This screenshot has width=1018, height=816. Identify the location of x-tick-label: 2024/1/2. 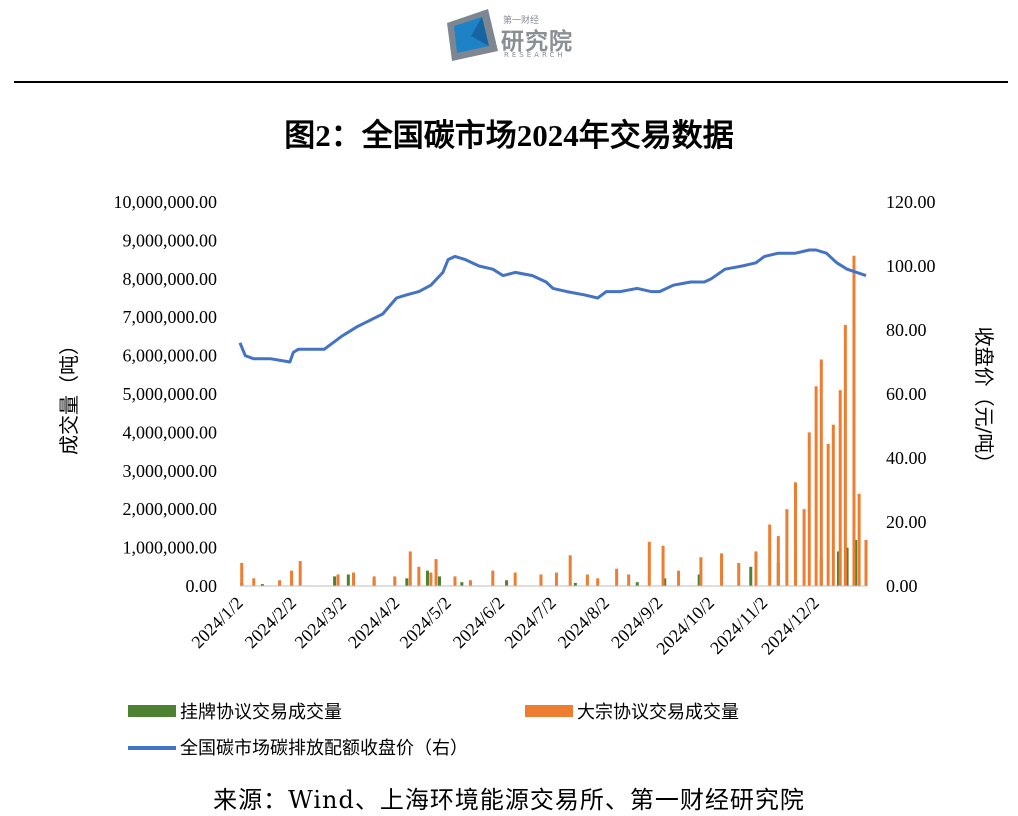
(216, 622).